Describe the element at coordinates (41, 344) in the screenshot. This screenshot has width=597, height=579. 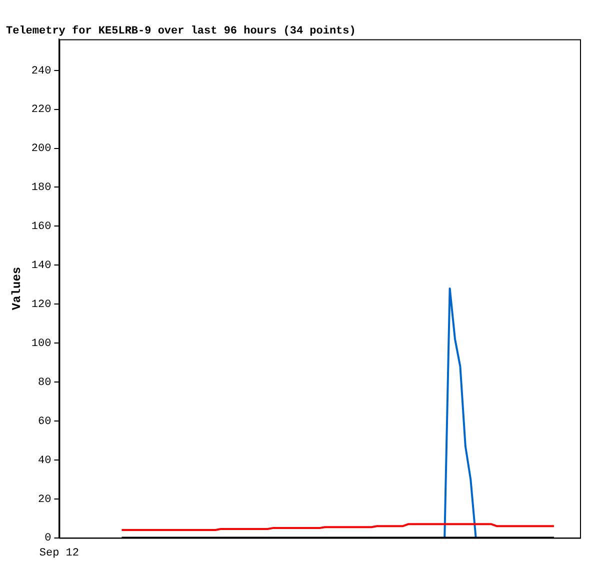
I see `y-tick-label: 100` at that location.